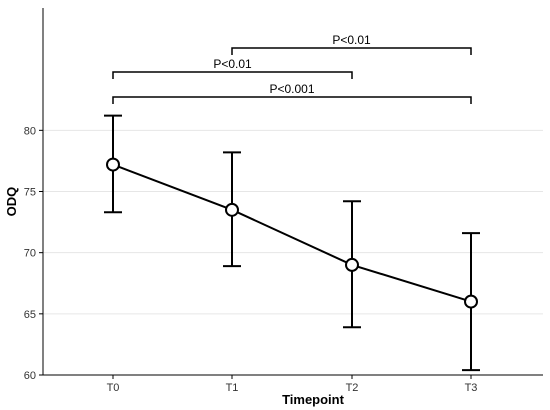 The height and width of the screenshot is (410, 550). Describe the element at coordinates (471, 388) in the screenshot. I see `x-tick-label: T3` at that location.